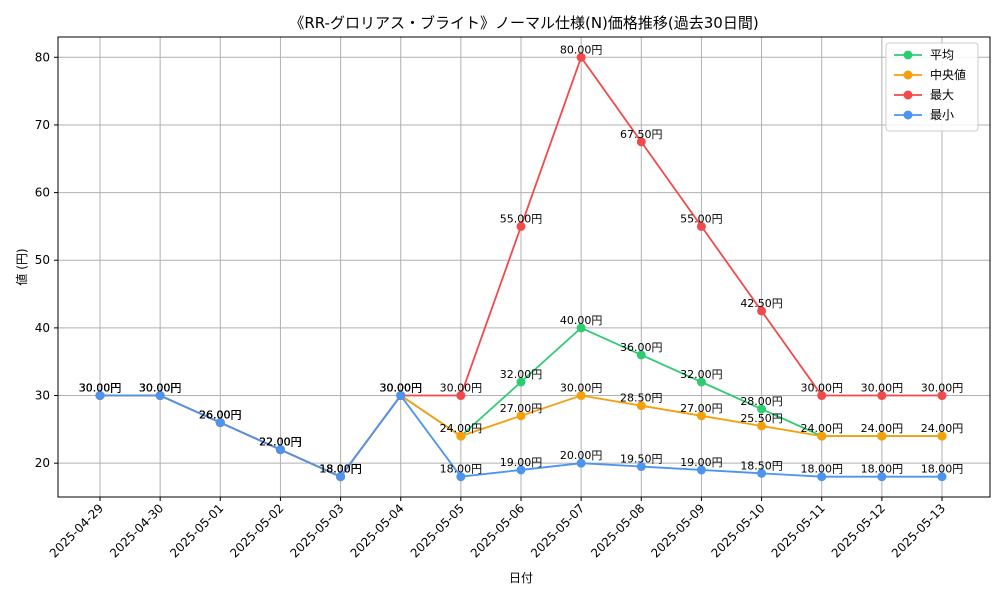 This screenshot has width=1000, height=600. I want to click on data-label: 25.50円, so click(761, 418).